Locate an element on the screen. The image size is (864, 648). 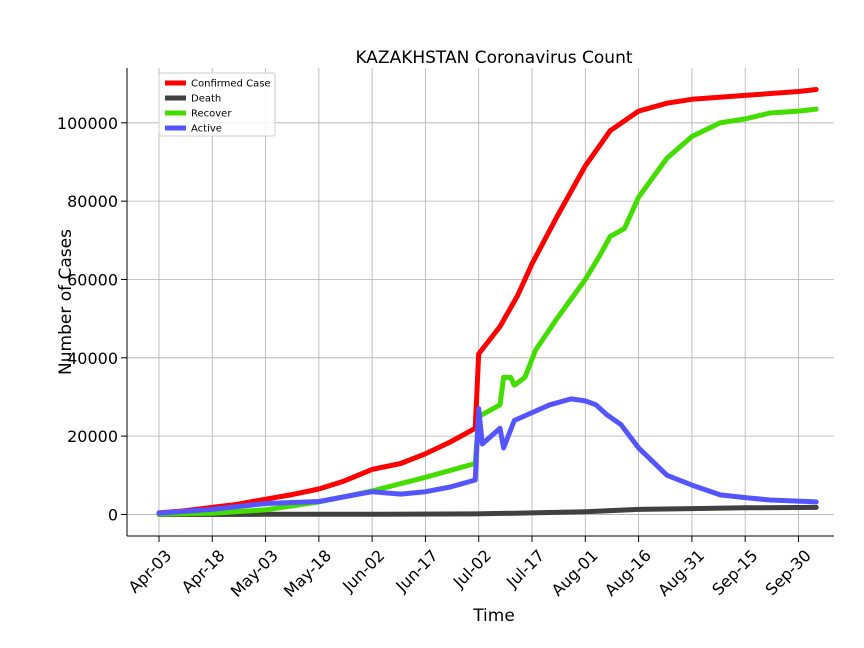
x-tick-label: May-03 is located at coordinates (254, 573).